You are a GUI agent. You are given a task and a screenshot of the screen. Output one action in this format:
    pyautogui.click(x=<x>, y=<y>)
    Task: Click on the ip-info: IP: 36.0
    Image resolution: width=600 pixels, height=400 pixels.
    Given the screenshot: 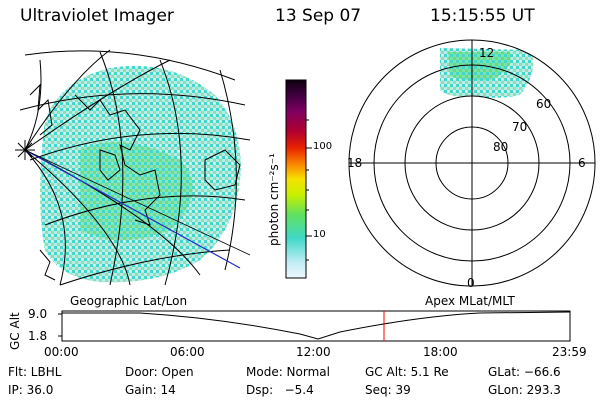 What is the action you would take?
    pyautogui.click(x=31, y=390)
    